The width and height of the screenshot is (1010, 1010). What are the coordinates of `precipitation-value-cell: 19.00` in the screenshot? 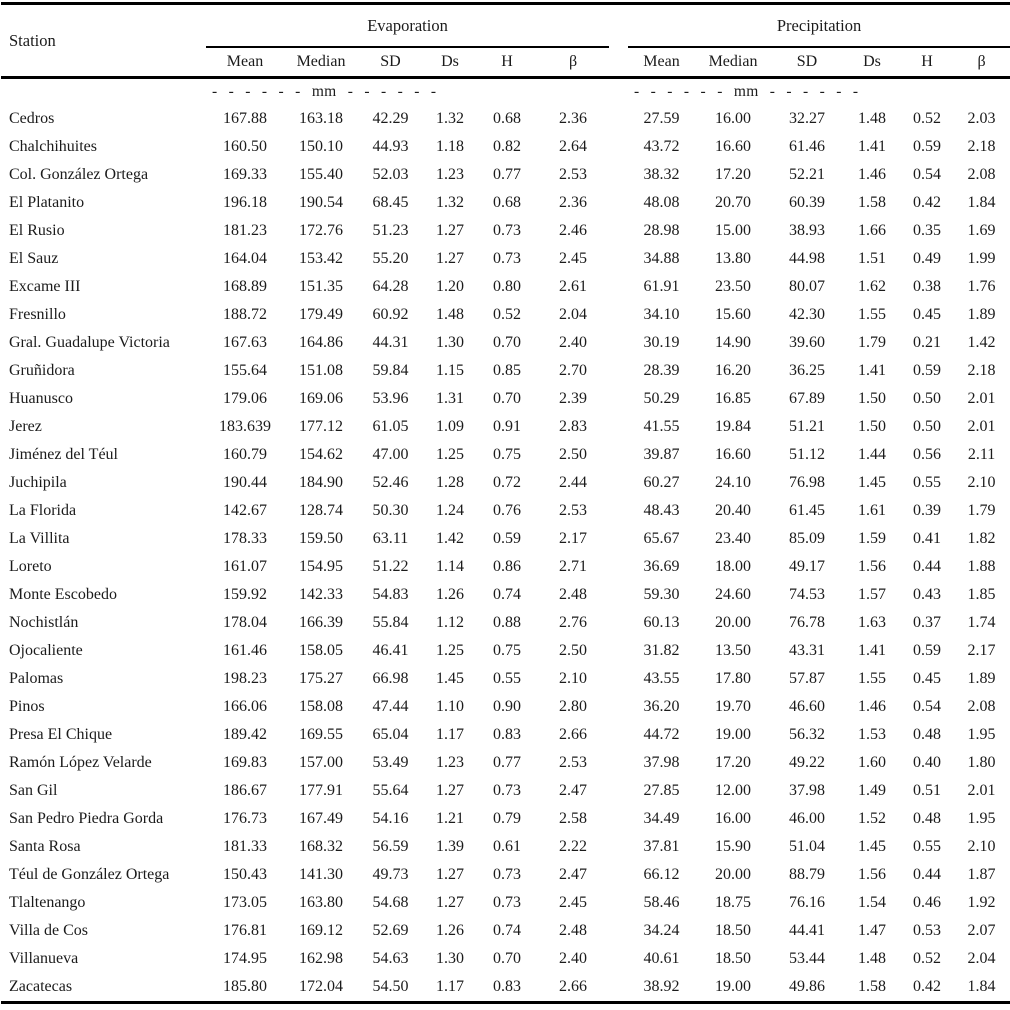 It's located at (733, 734).